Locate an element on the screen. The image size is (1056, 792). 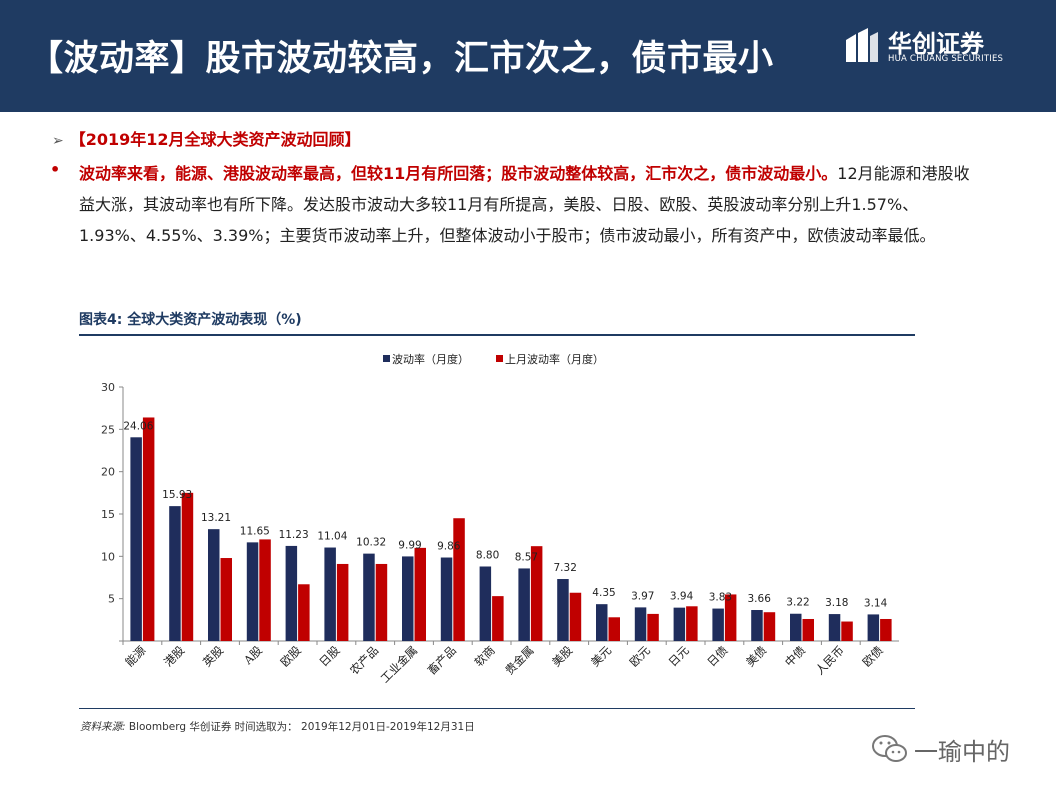
watermark-text: 一瑜中的 is located at coordinates (962, 752).